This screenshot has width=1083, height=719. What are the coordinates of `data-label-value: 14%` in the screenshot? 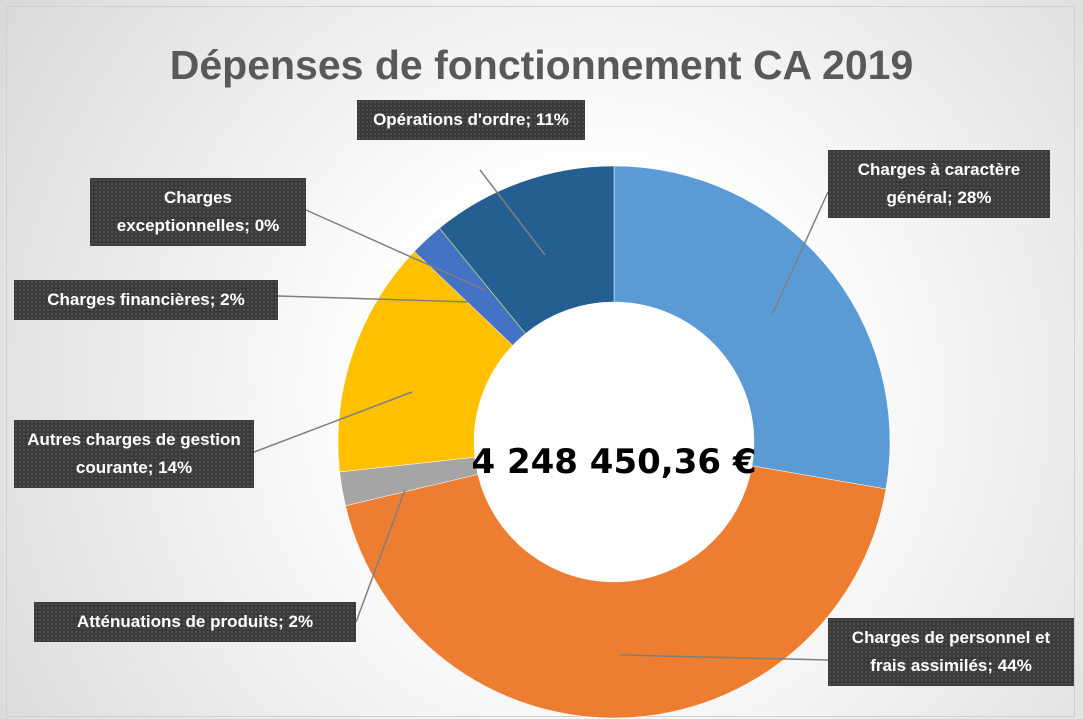 It's located at (175, 467).